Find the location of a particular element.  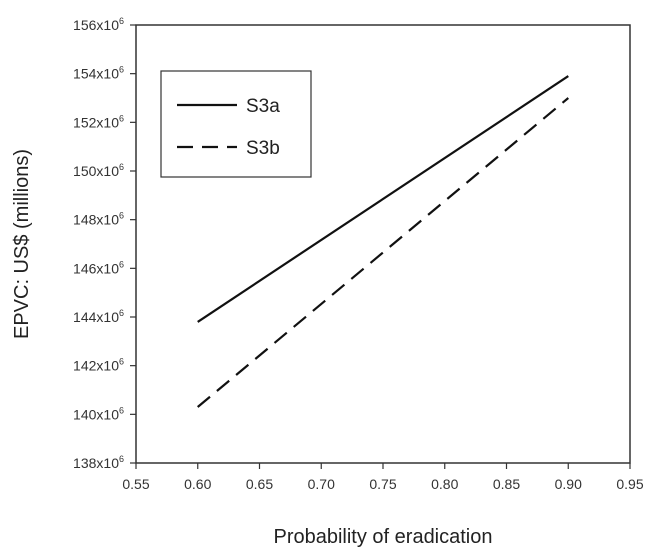

y-tick-label: 142x106 is located at coordinates (98, 365).